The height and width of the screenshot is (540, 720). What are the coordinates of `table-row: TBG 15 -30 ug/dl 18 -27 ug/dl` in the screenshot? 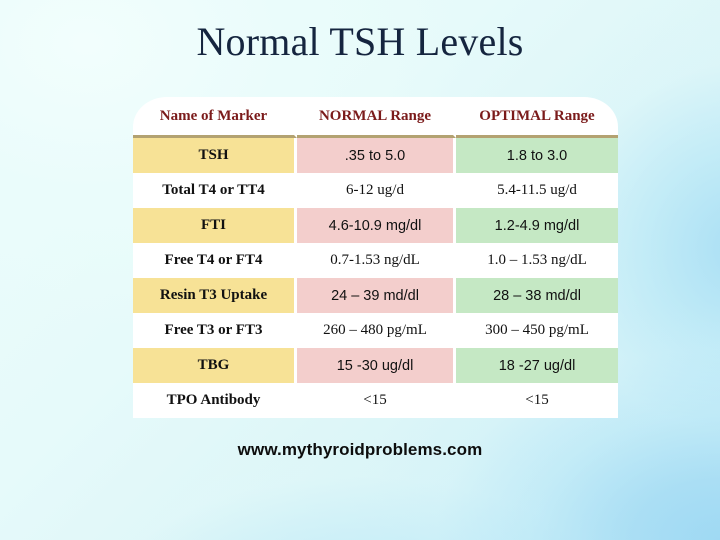 It's located at (375, 365).